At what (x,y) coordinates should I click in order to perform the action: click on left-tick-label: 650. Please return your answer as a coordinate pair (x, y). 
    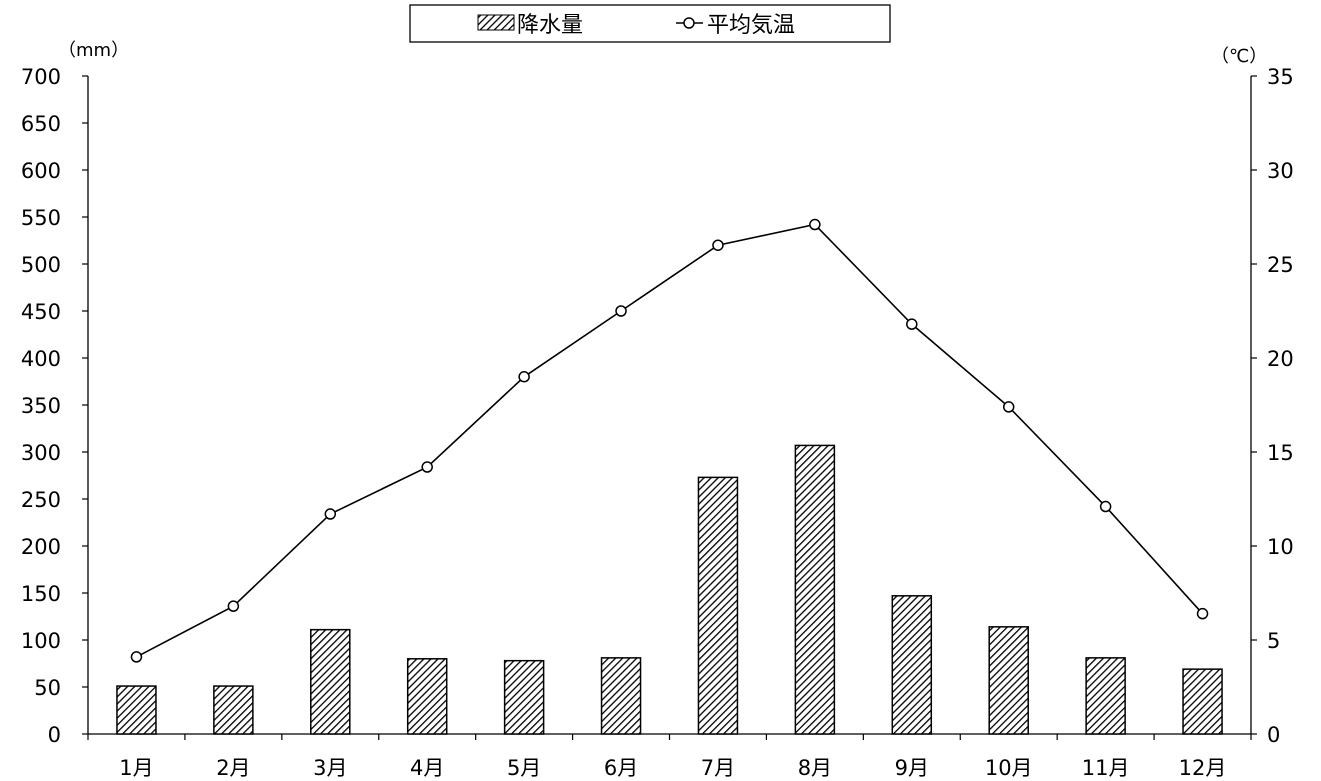
    Looking at the image, I should click on (41, 124).